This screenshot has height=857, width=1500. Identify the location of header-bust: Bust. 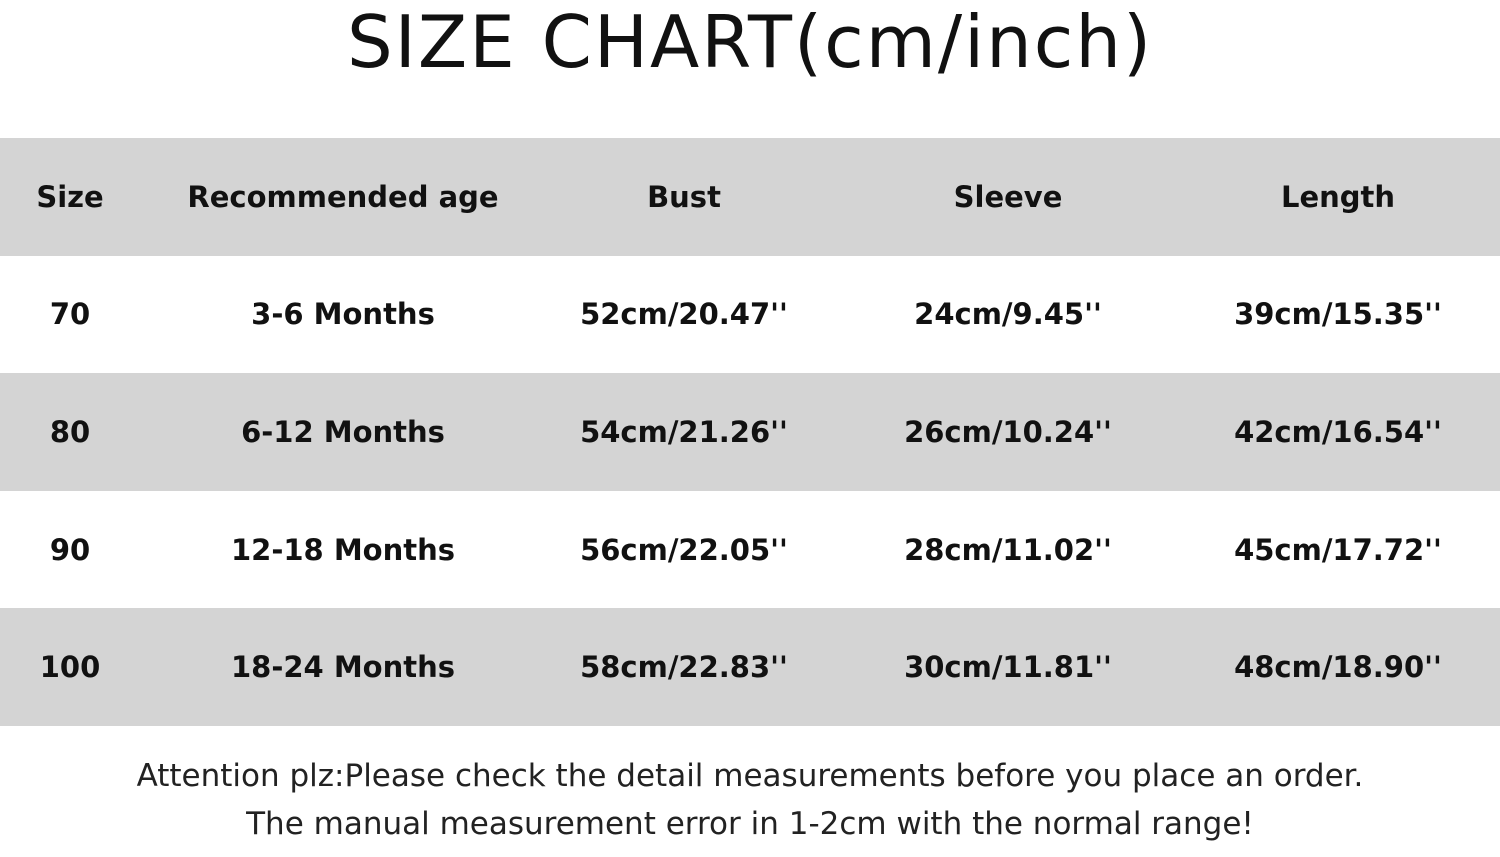
(684, 196).